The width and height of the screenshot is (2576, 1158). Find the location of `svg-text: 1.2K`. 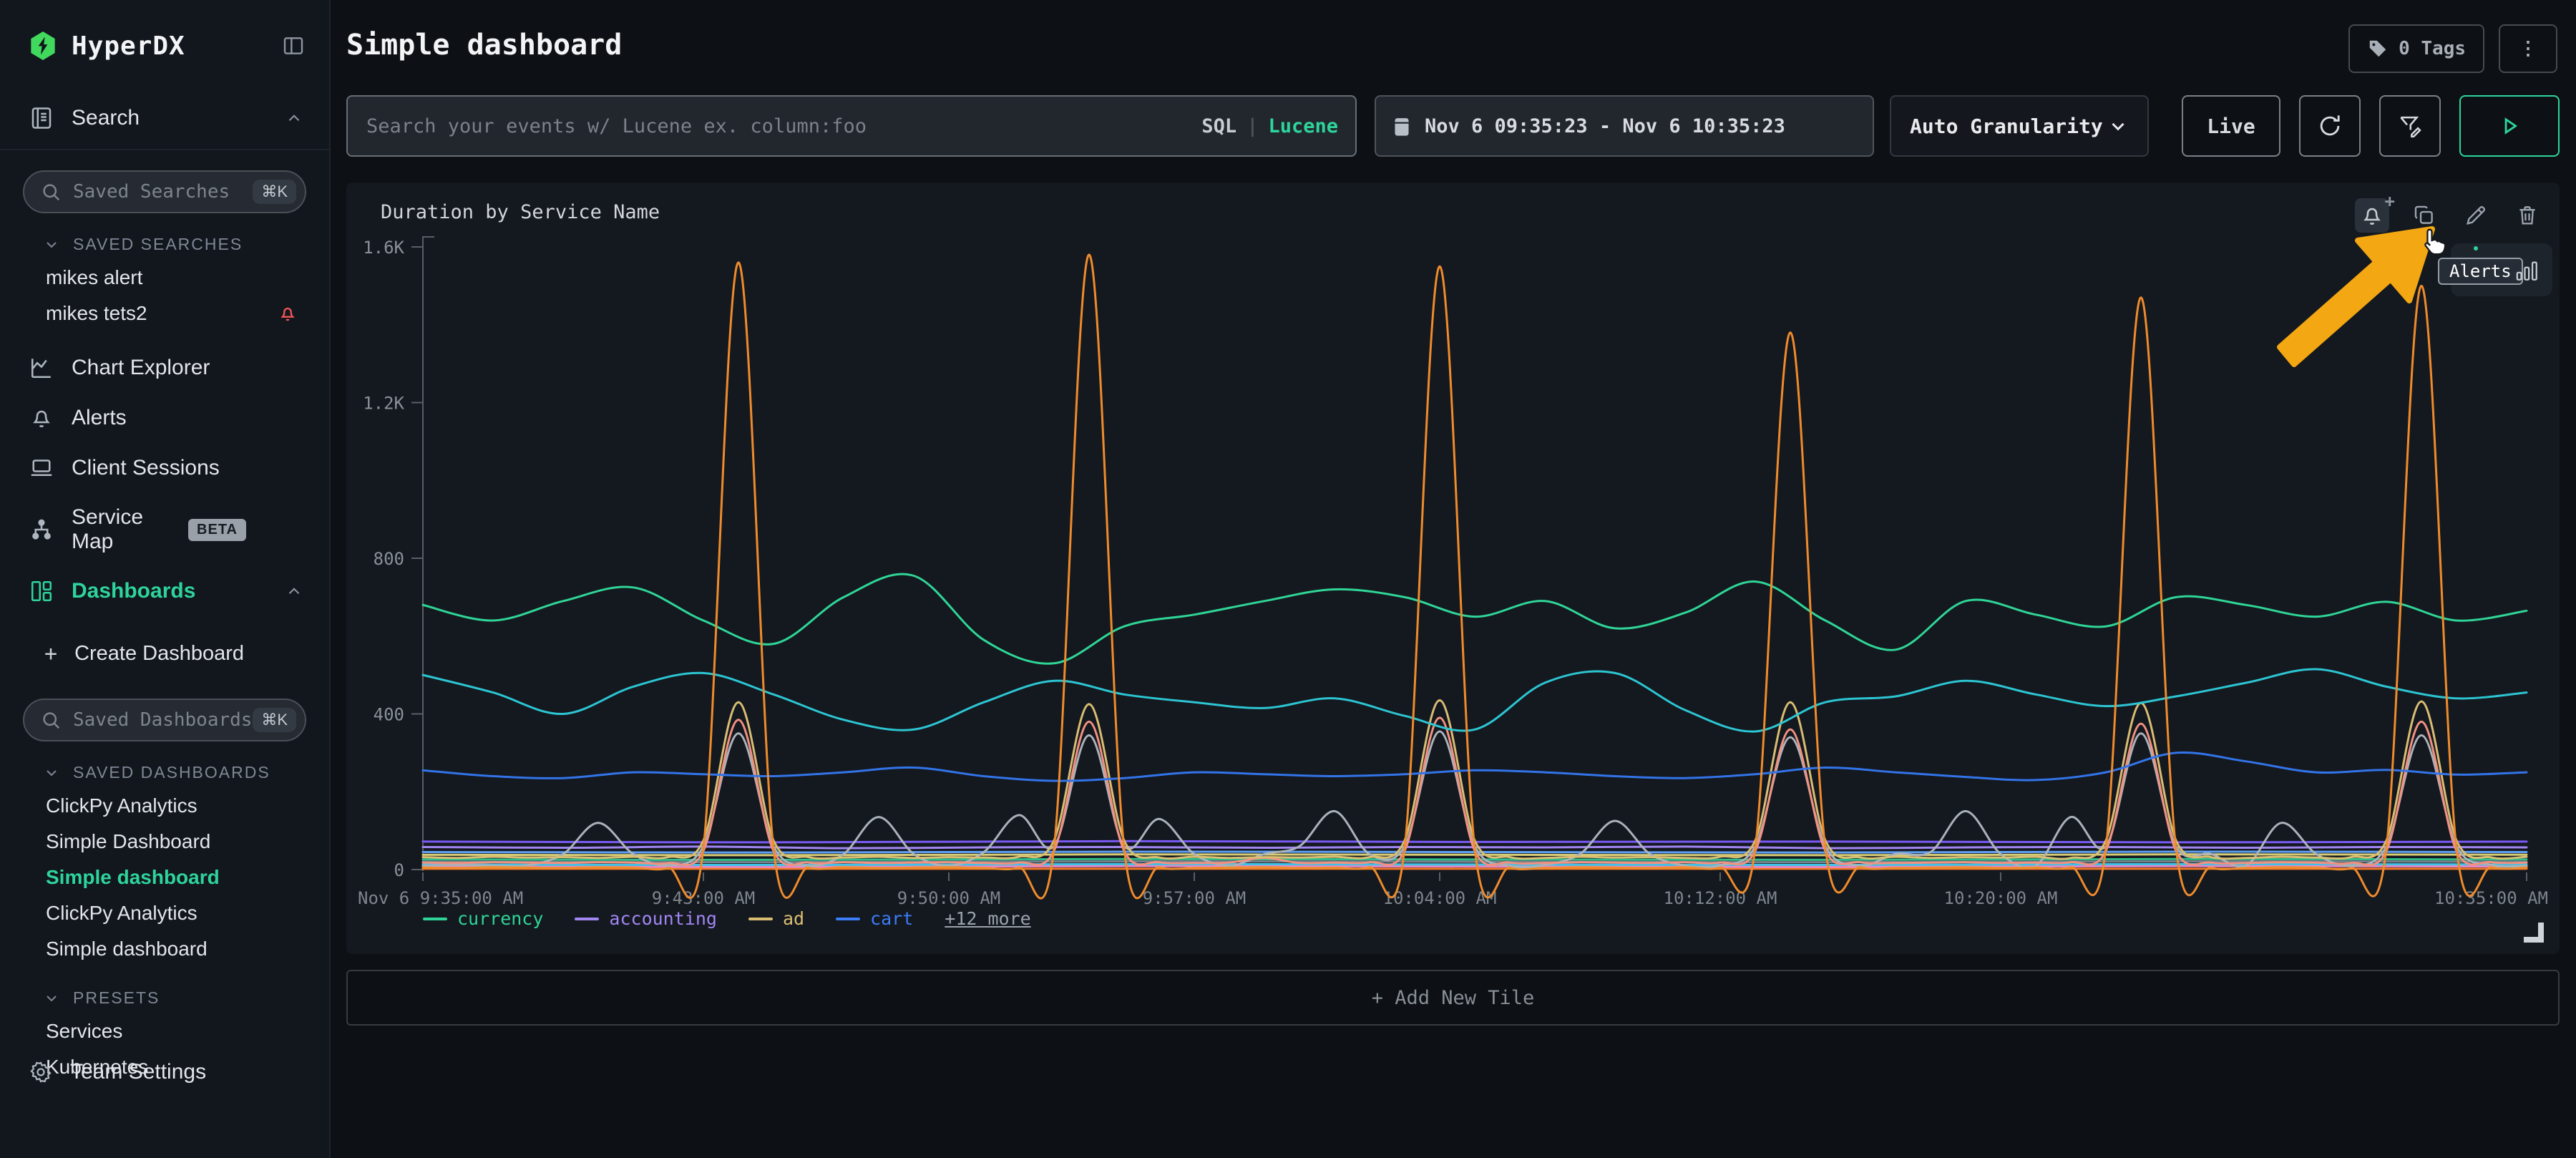

svg-text: 1.2K is located at coordinates (383, 404).